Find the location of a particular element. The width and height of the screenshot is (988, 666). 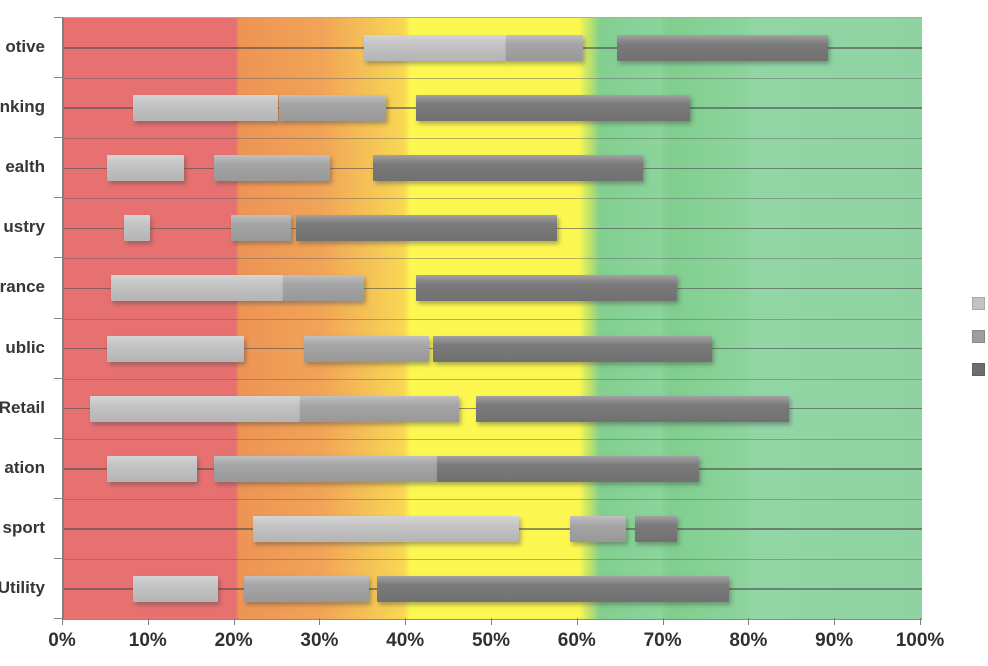

category-label: ation is located at coordinates (24, 467).